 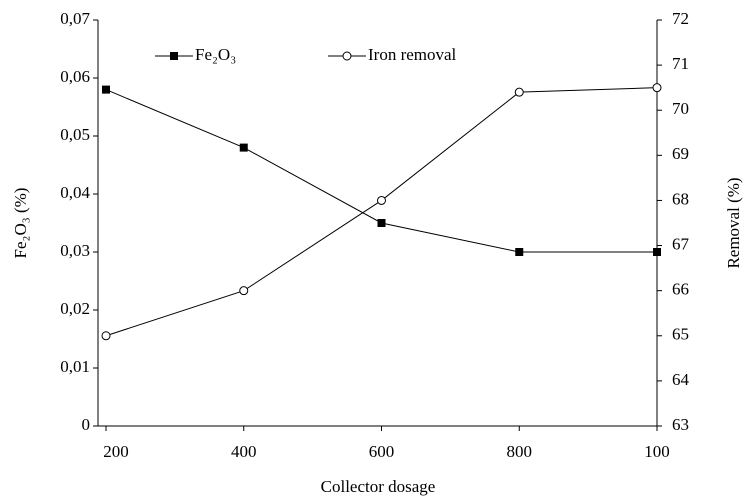 What do you see at coordinates (412, 54) in the screenshot?
I see `legend-label: Iron removal` at bounding box center [412, 54].